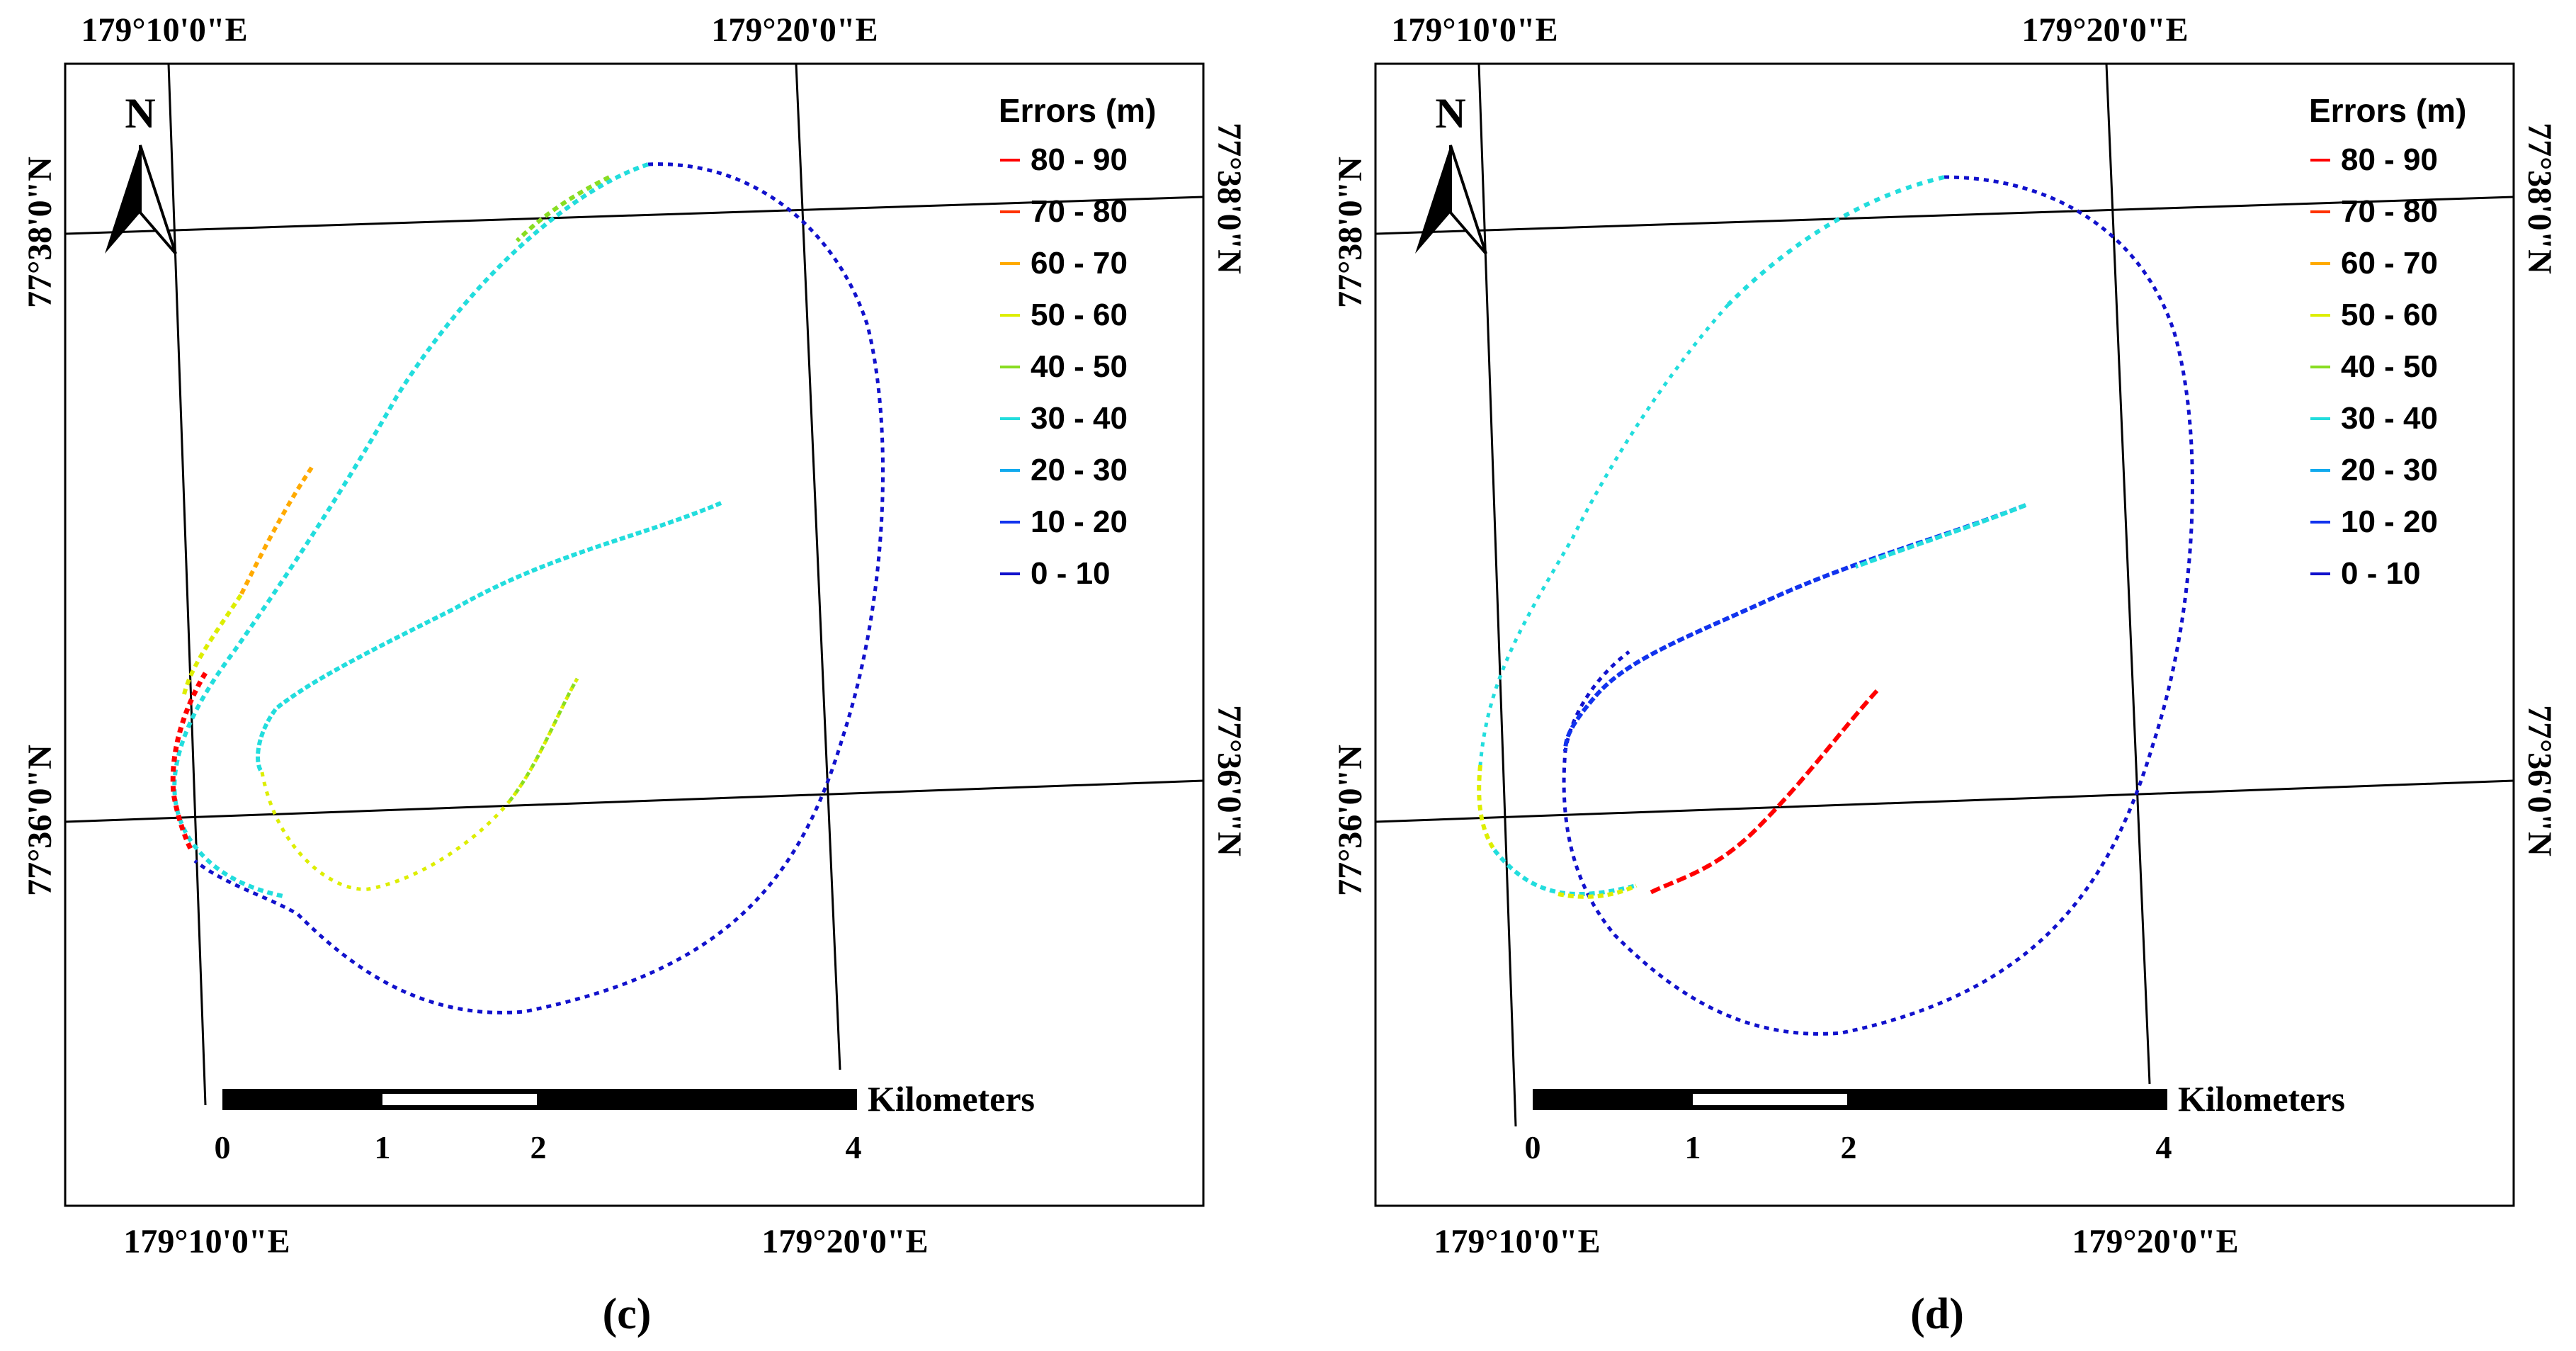 This screenshot has height=1351, width=2576. What do you see at coordinates (1450, 114) in the screenshot?
I see `north-label: N` at bounding box center [1450, 114].